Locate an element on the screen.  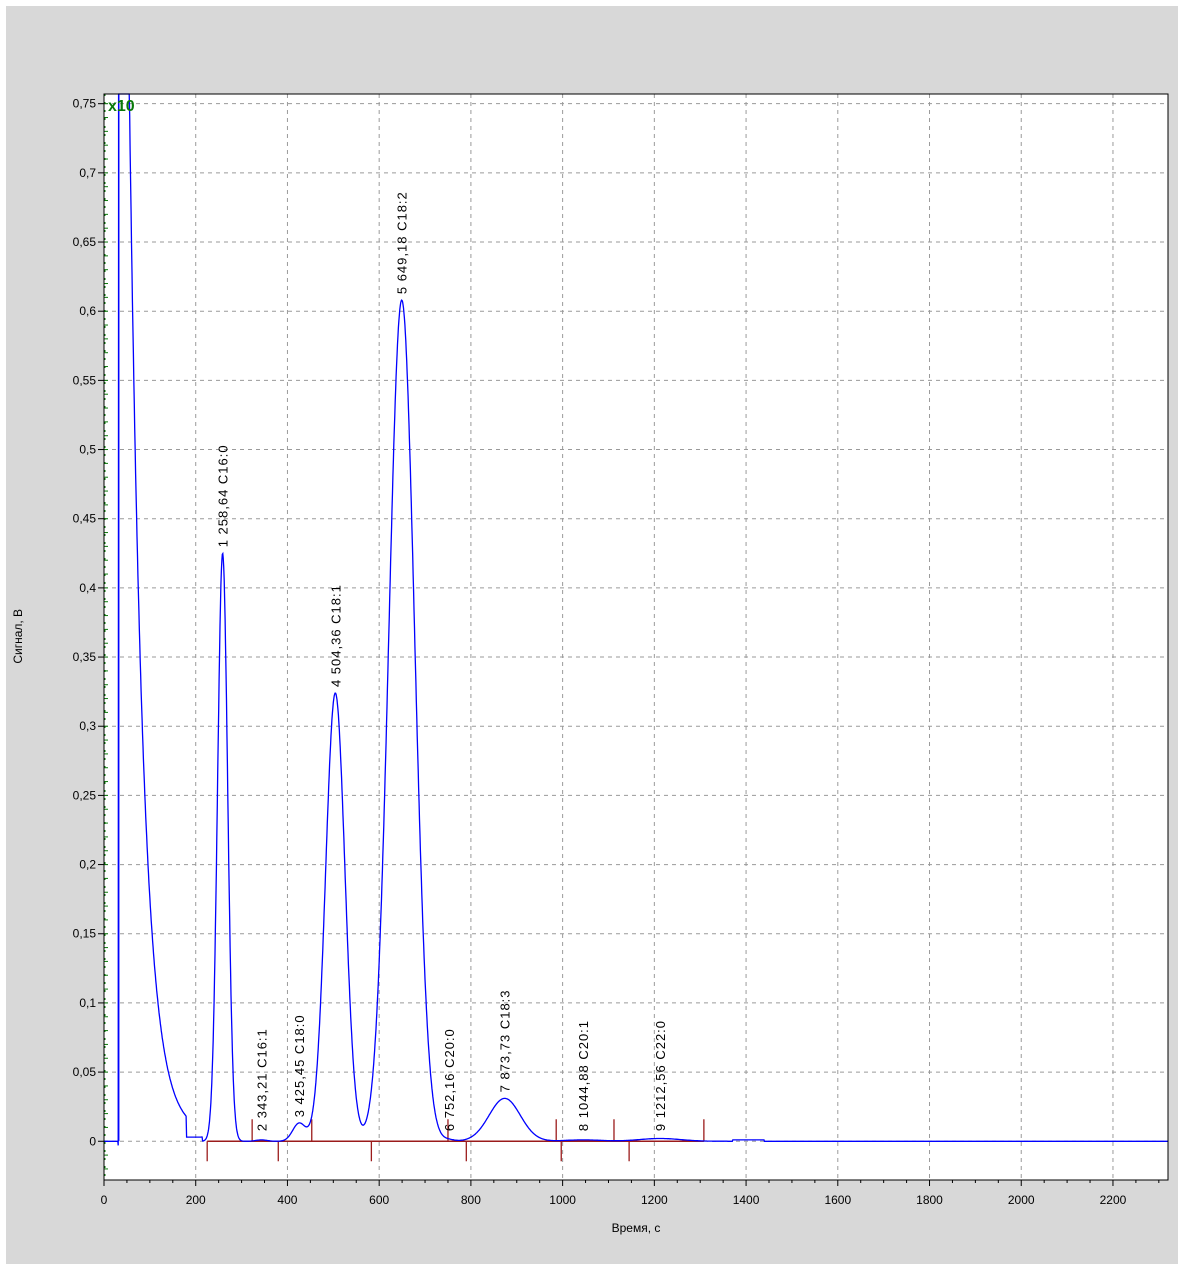
y-tick-label: 0,5 is located at coordinates (87, 450).